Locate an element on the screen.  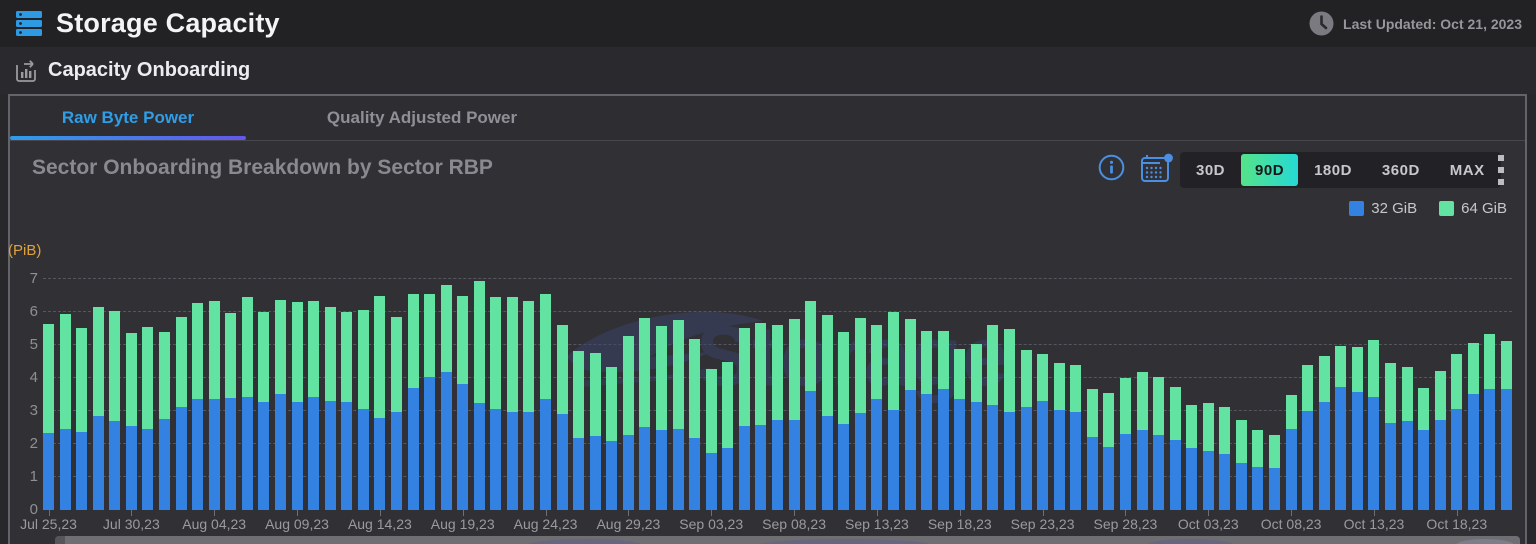
info-icon is located at coordinates (1111, 167).